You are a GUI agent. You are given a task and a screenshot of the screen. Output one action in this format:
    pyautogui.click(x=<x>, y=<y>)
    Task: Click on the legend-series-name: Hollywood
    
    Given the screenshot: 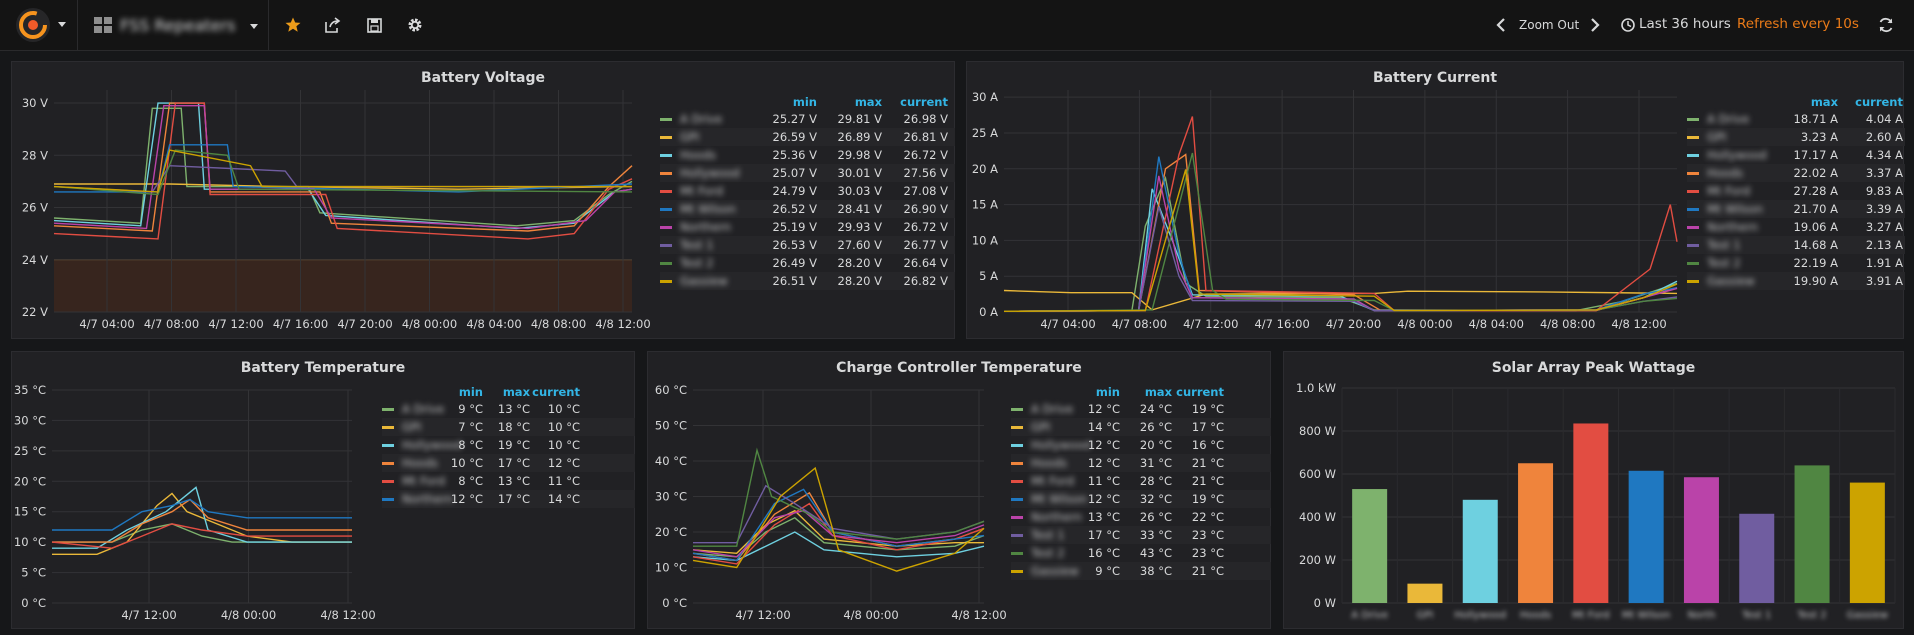 What is the action you would take?
    pyautogui.click(x=432, y=445)
    